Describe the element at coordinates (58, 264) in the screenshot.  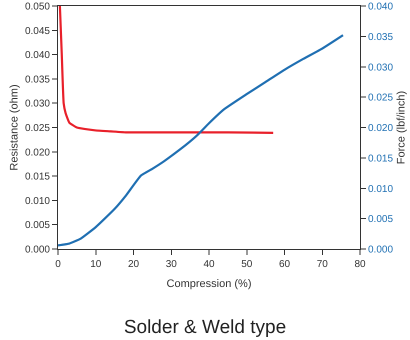
I see `x-tick-label: 0` at that location.